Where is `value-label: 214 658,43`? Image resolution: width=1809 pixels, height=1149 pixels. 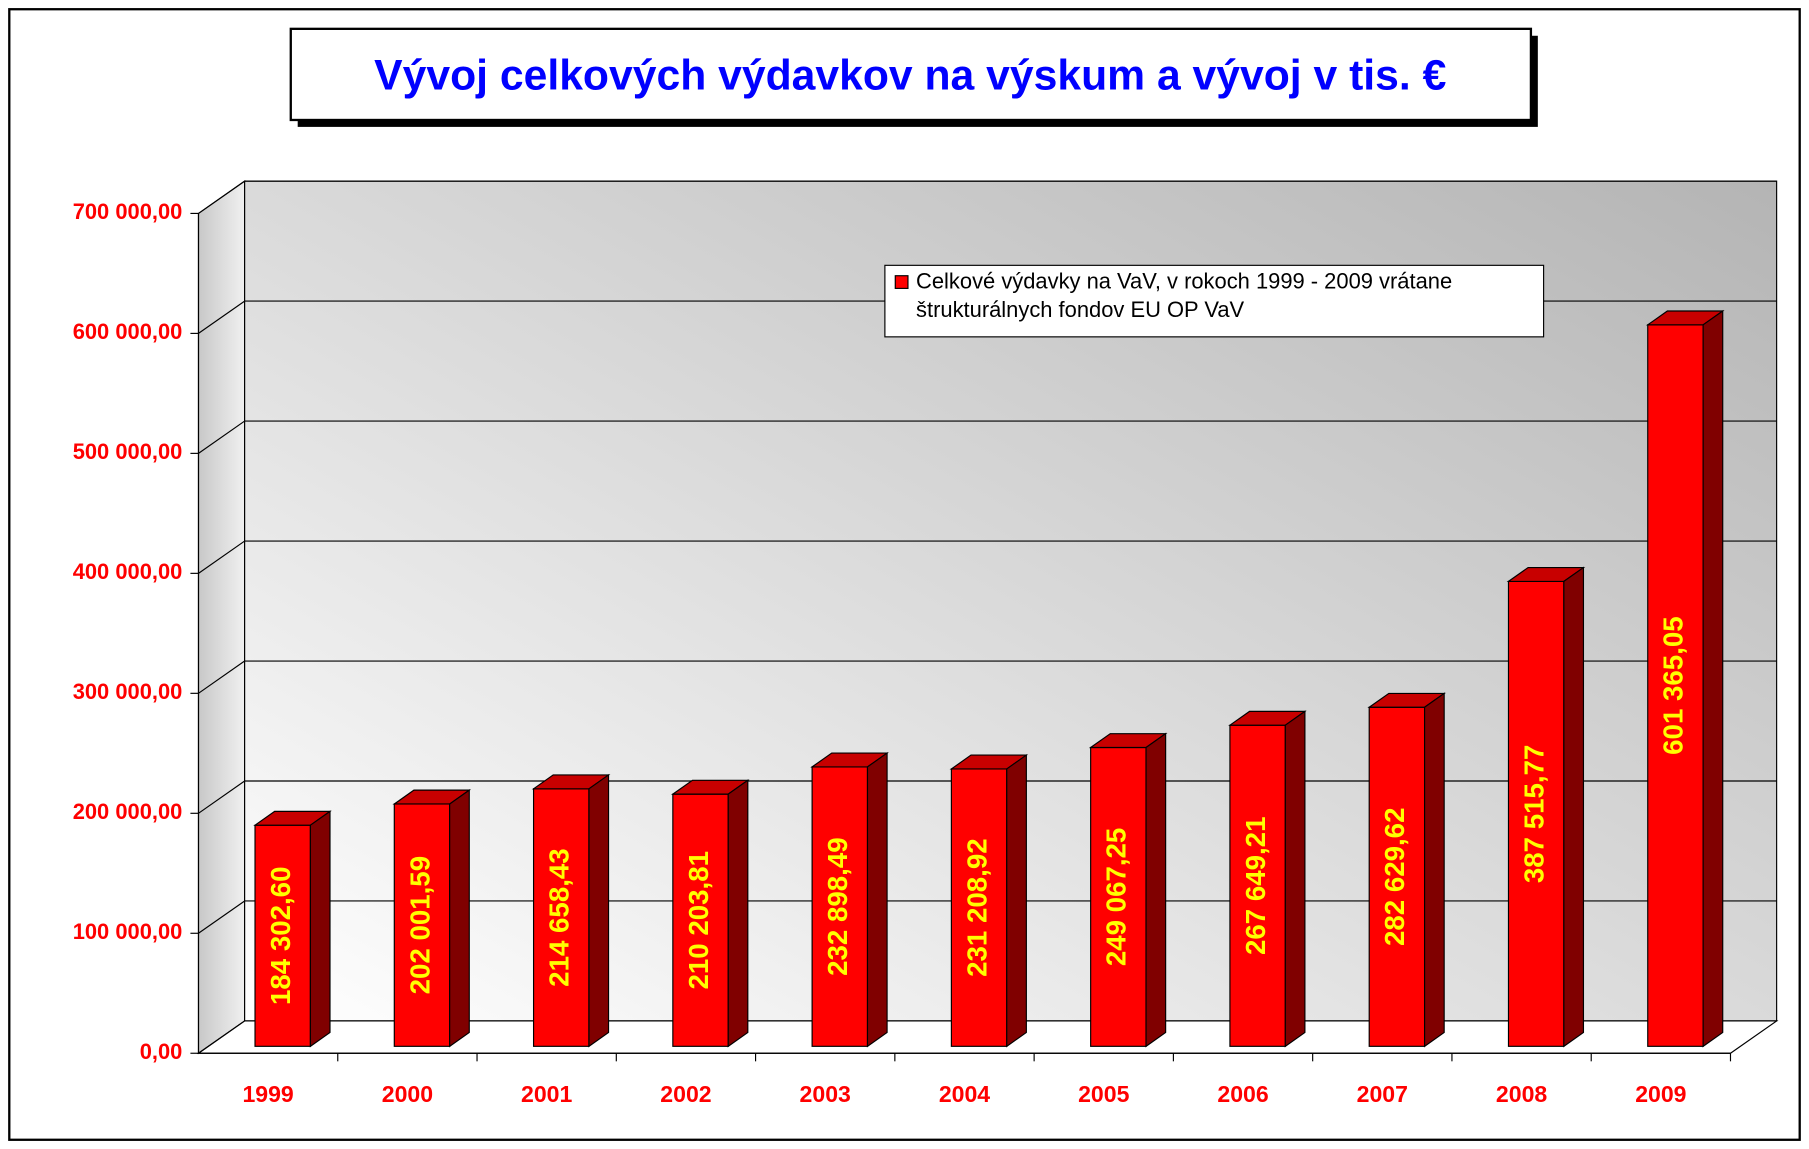
value-label: 214 658,43 is located at coordinates (559, 917).